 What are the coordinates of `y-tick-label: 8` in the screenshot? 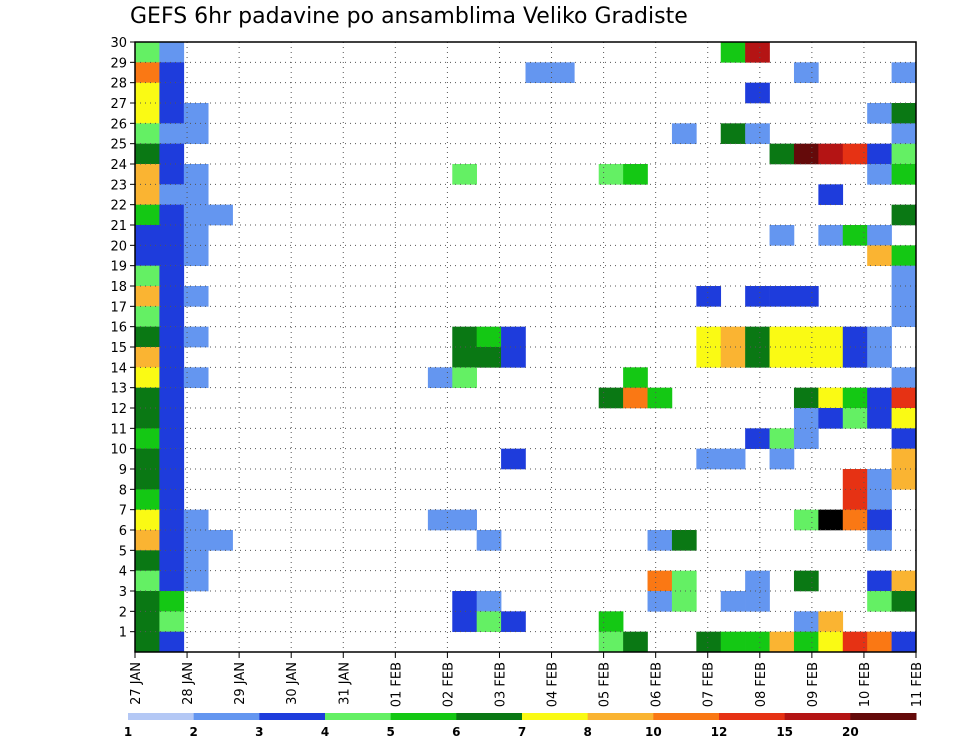 It's located at (123, 490).